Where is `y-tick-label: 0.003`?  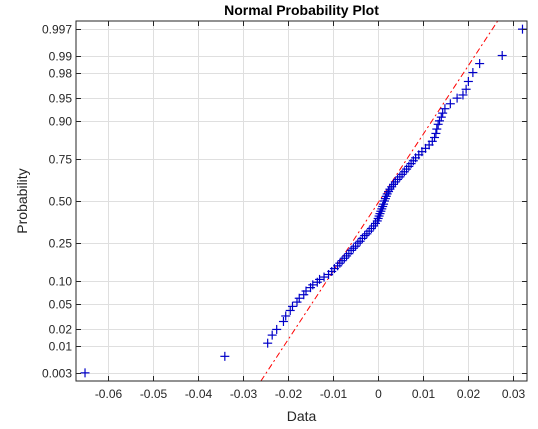
y-tick-label: 0.003 is located at coordinates (57, 374).